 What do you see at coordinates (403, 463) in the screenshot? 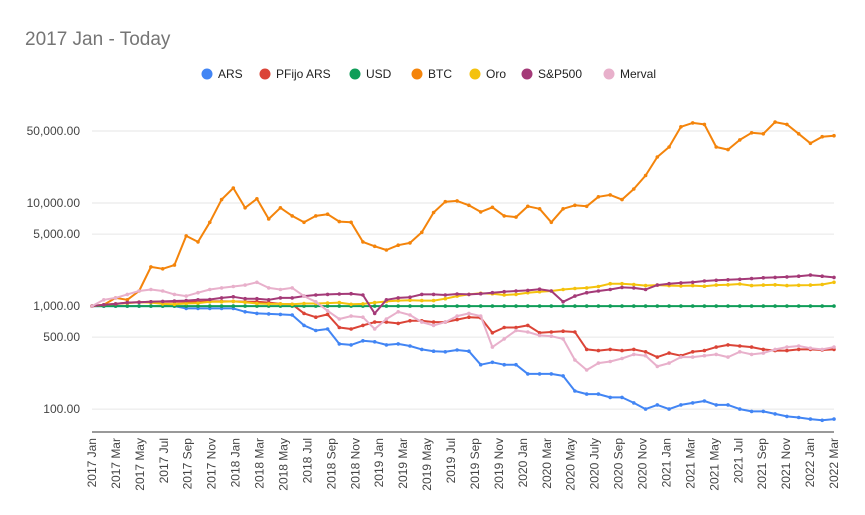
I see `x-tick-label: 2019 Mar` at bounding box center [403, 463].